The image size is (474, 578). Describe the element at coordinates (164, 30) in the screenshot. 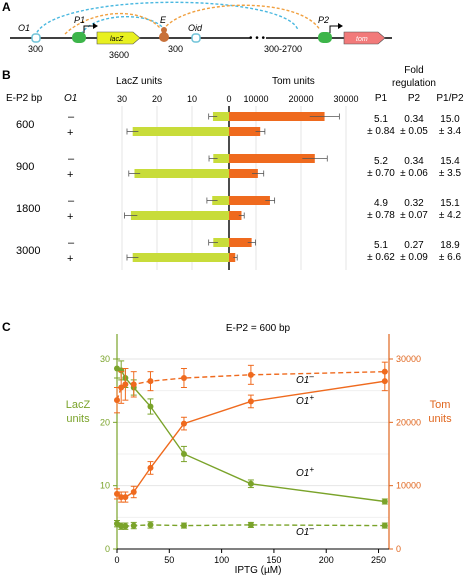

I see `enhancer-site-top` at that location.